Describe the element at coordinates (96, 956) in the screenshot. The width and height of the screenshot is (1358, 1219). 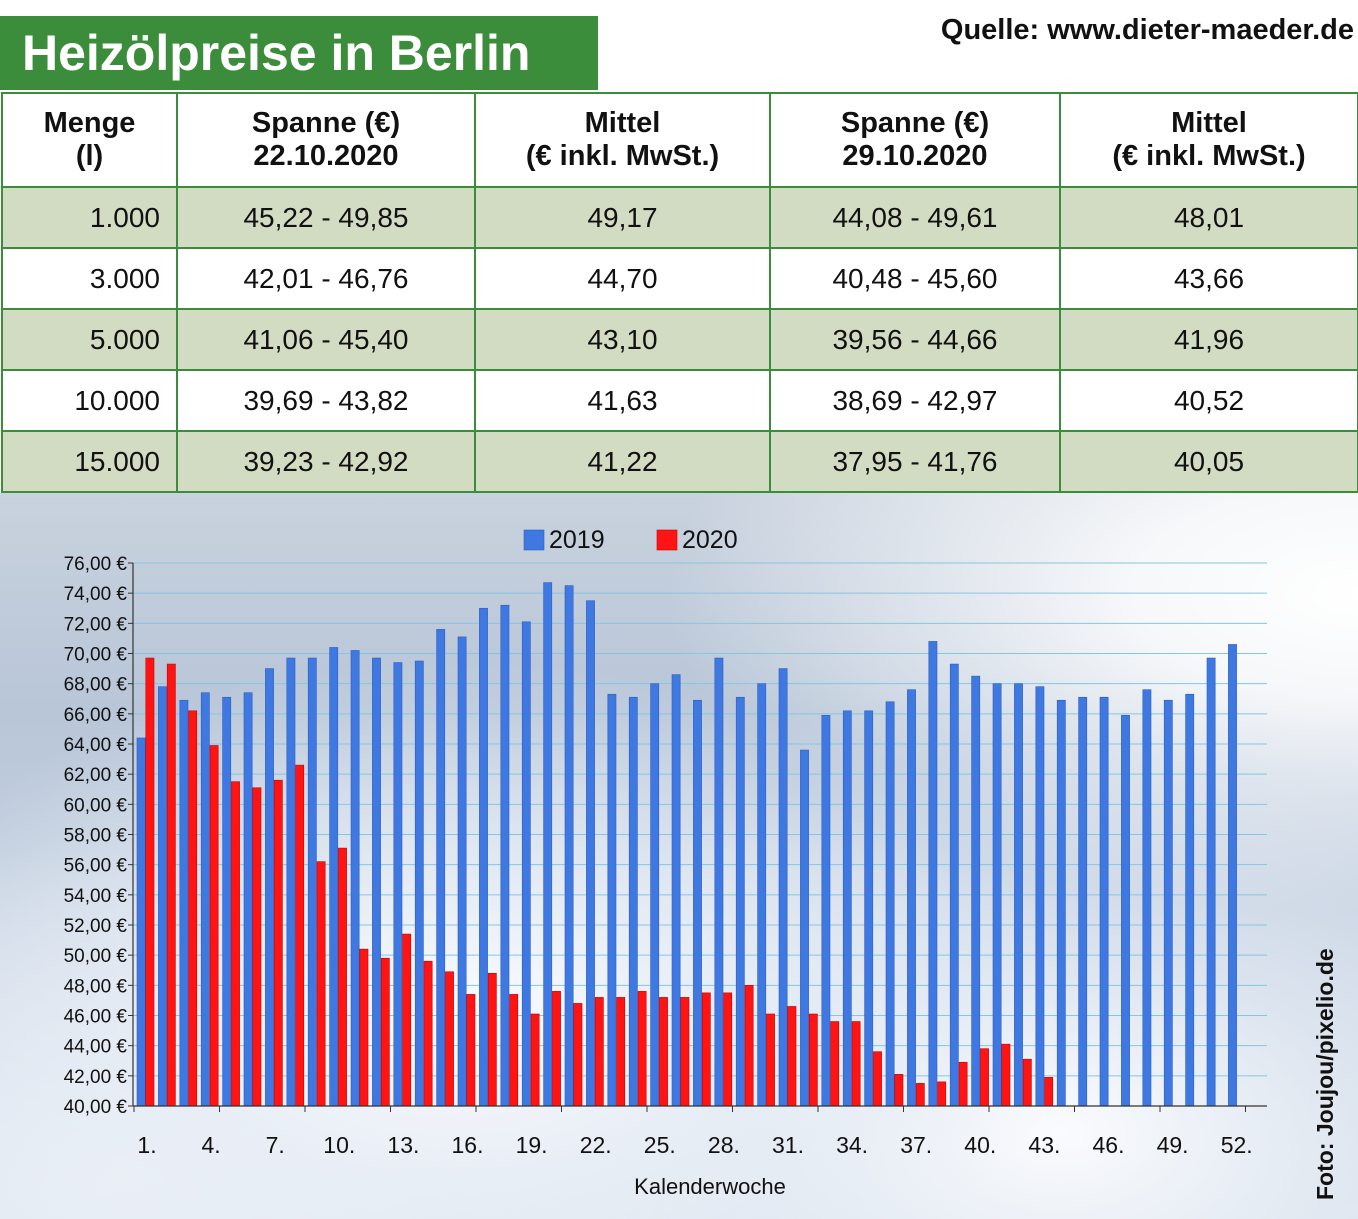
I see `y-tick-label: 50,00 €` at that location.